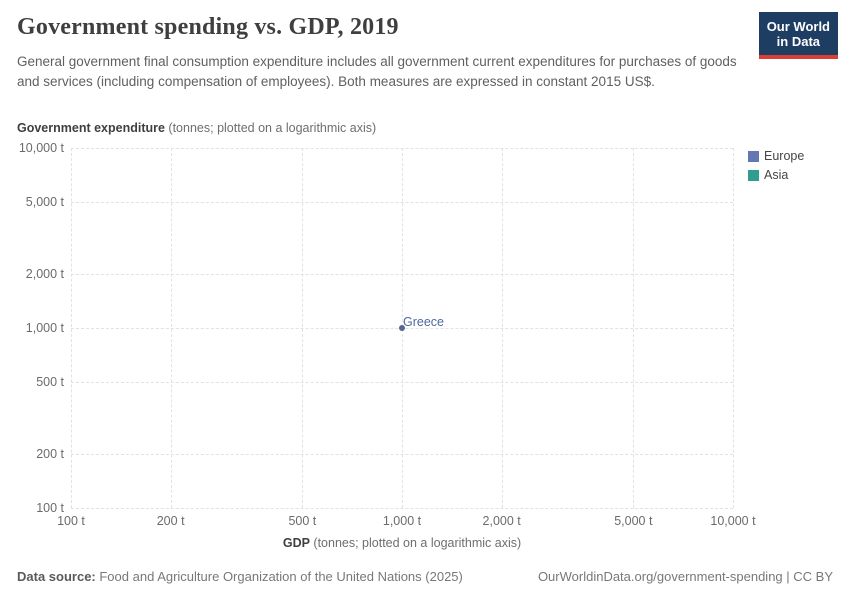  I want to click on data-point-dot, so click(402, 328).